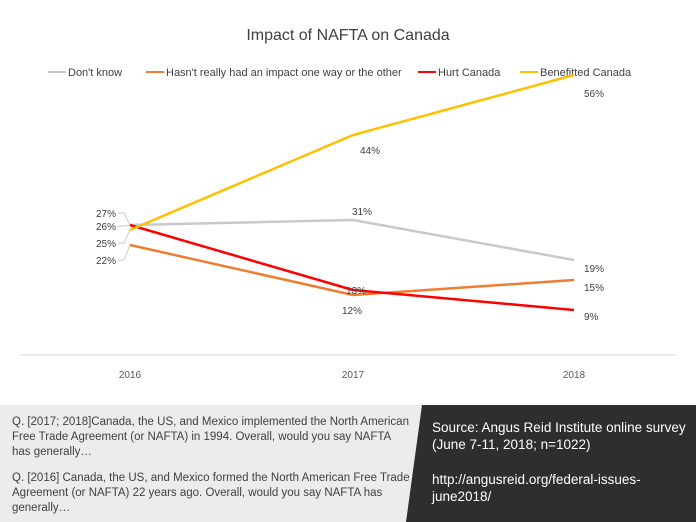 The width and height of the screenshot is (696, 522). What do you see at coordinates (591, 317) in the screenshot?
I see `data-label-hurt-canada-2018: 9%` at bounding box center [591, 317].